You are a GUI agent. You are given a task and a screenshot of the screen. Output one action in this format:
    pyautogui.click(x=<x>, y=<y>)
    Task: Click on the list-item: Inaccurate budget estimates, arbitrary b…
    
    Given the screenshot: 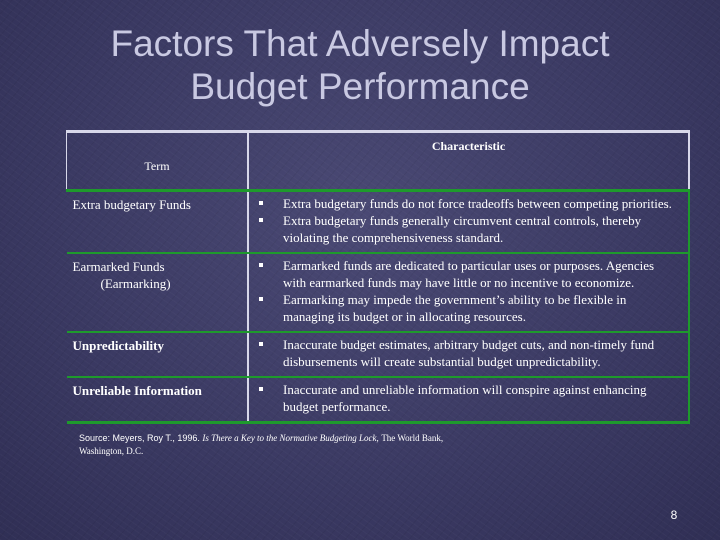 What is the action you would take?
    pyautogui.click(x=467, y=353)
    